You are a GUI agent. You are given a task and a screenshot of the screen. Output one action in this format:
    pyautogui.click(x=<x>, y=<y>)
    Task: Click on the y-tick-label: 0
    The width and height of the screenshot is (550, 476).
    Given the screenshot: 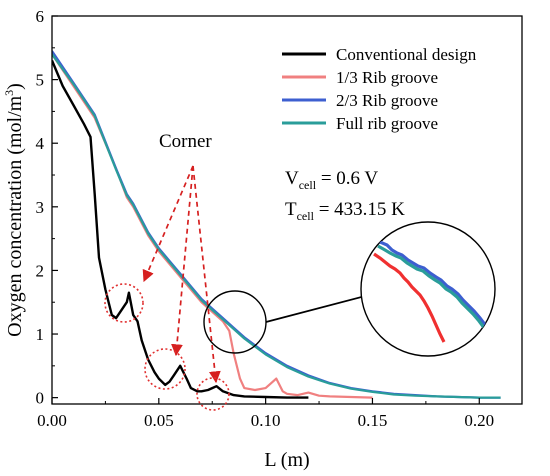 What is the action you would take?
    pyautogui.click(x=40, y=398)
    